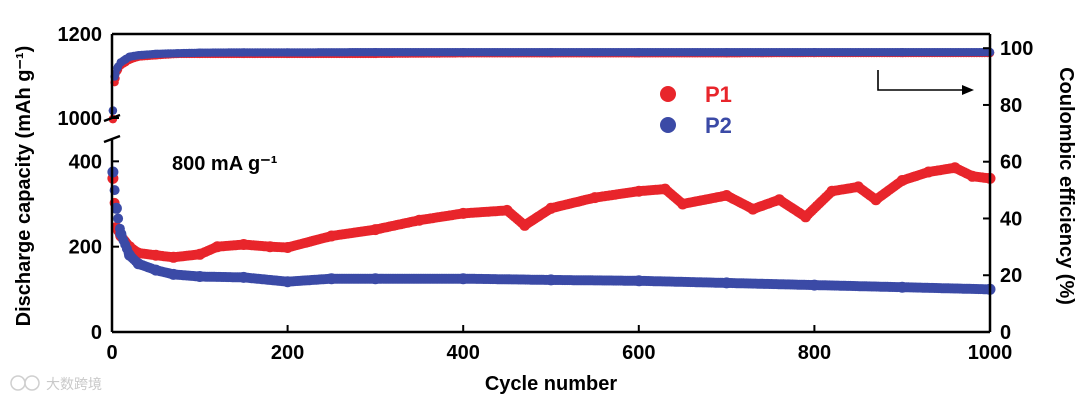 This screenshot has width=1080, height=405. What do you see at coordinates (718, 94) in the screenshot?
I see `legend-label-p1: P1` at bounding box center [718, 94].